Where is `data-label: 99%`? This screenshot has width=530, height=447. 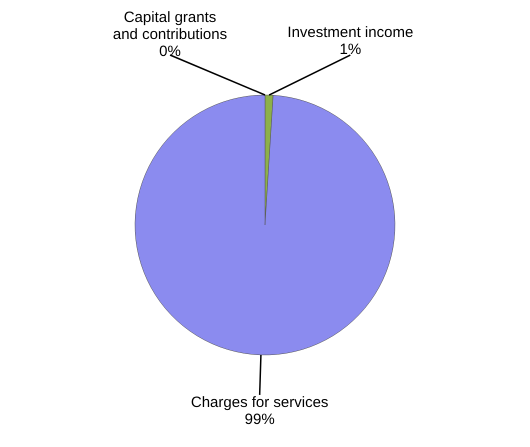 data-label: 99% is located at coordinates (259, 419).